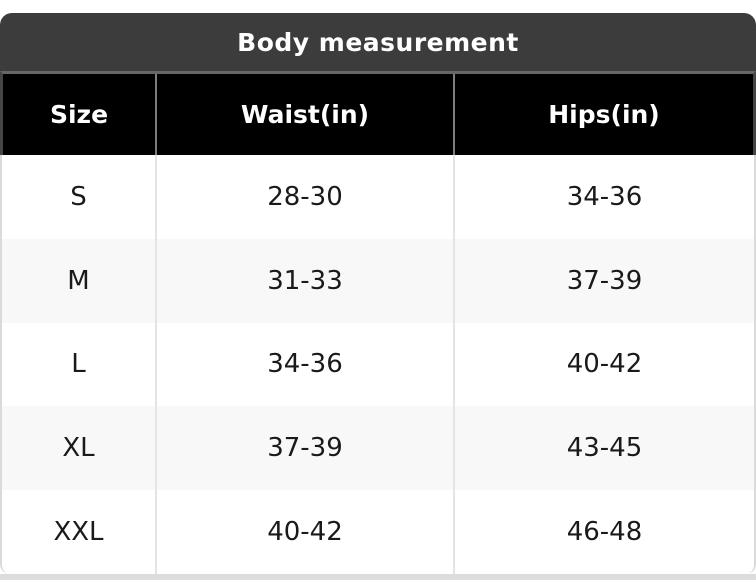 The height and width of the screenshot is (580, 756). Describe the element at coordinates (78, 532) in the screenshot. I see `table-cell: XXL` at that location.